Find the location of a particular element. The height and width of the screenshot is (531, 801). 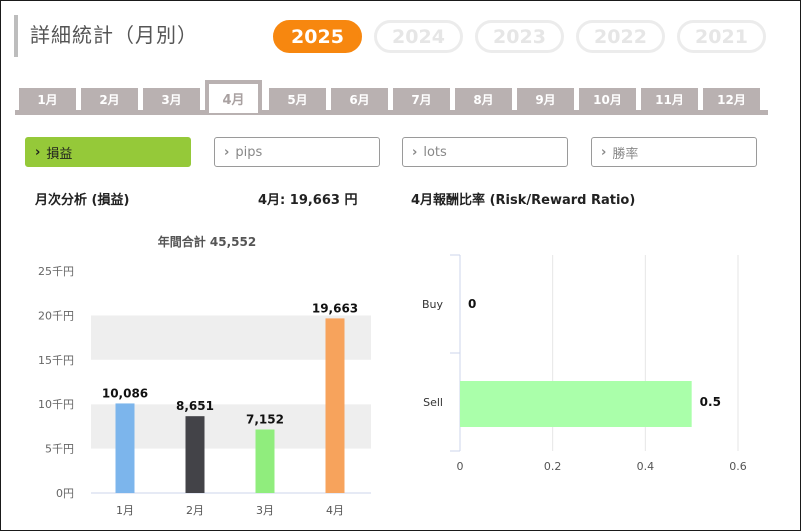

bar-value-label: 7,152 is located at coordinates (265, 419).